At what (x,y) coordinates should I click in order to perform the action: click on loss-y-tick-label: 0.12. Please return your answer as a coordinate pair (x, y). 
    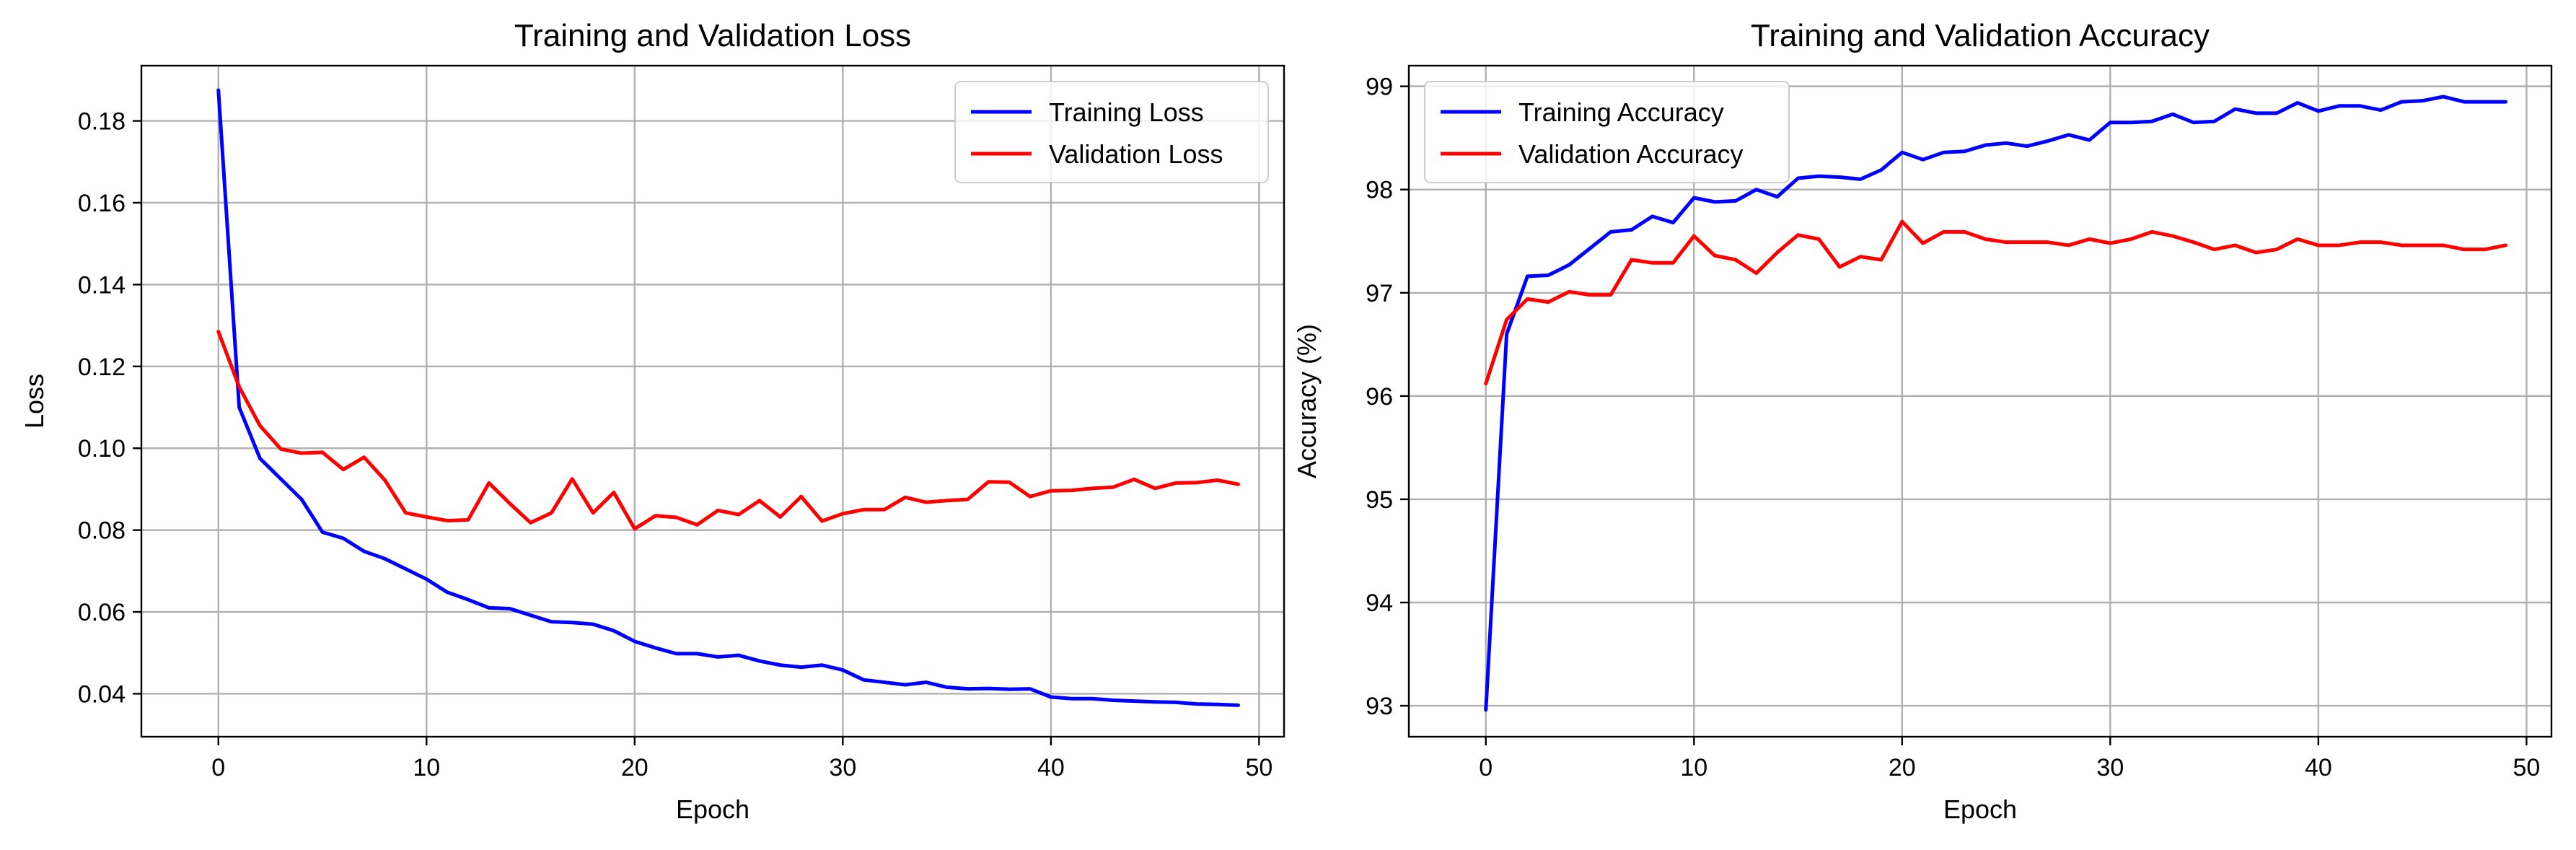
    Looking at the image, I should click on (102, 368).